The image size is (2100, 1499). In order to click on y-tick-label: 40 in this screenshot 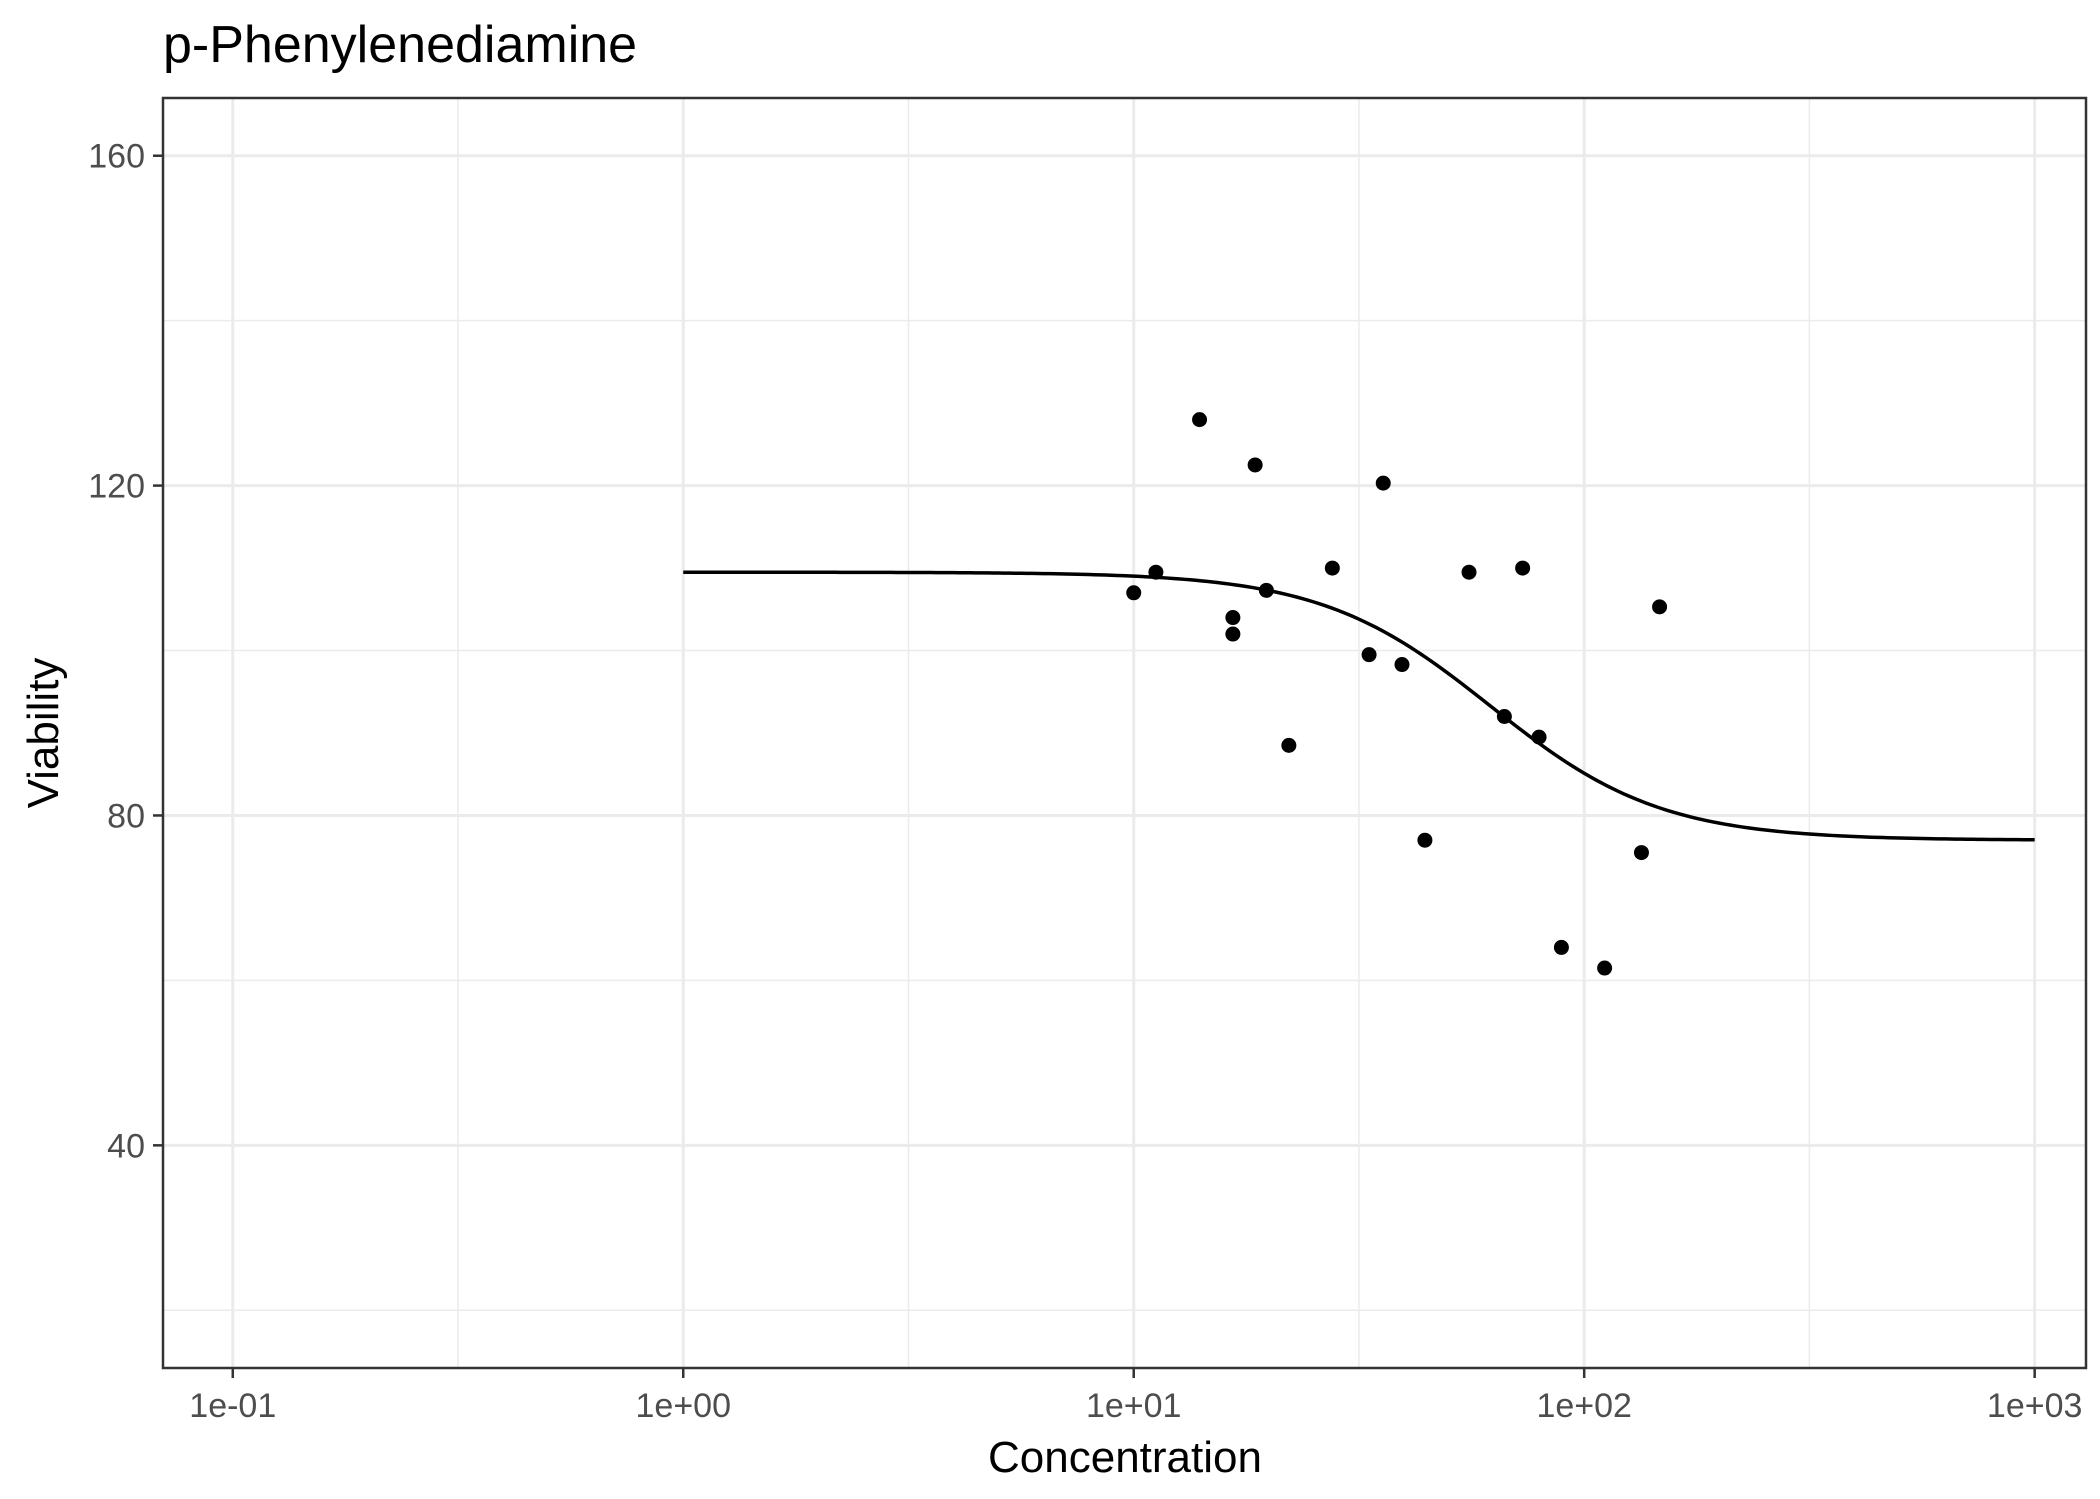, I will do `click(126, 1146)`.